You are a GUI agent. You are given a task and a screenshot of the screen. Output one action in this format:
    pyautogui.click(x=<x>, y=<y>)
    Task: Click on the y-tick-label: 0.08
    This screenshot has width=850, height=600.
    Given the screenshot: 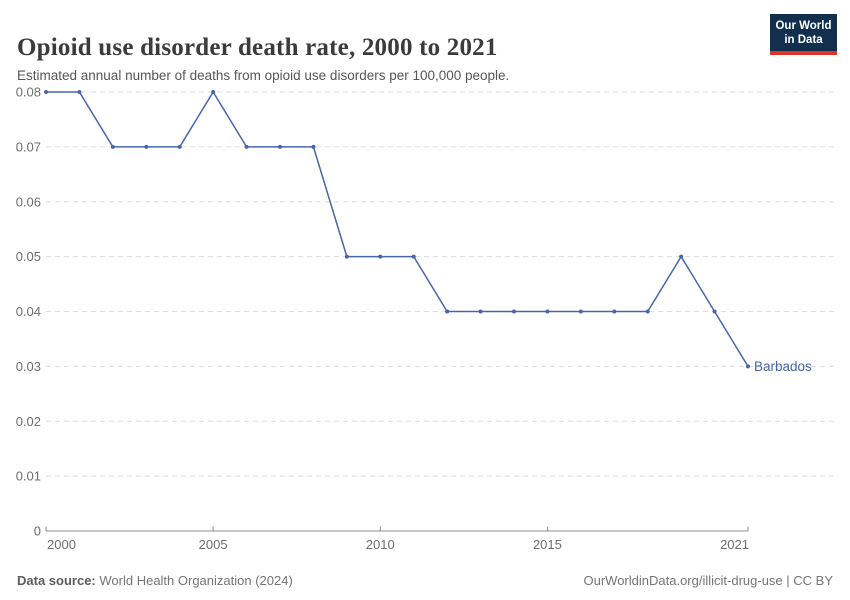 What is the action you would take?
    pyautogui.click(x=28, y=92)
    